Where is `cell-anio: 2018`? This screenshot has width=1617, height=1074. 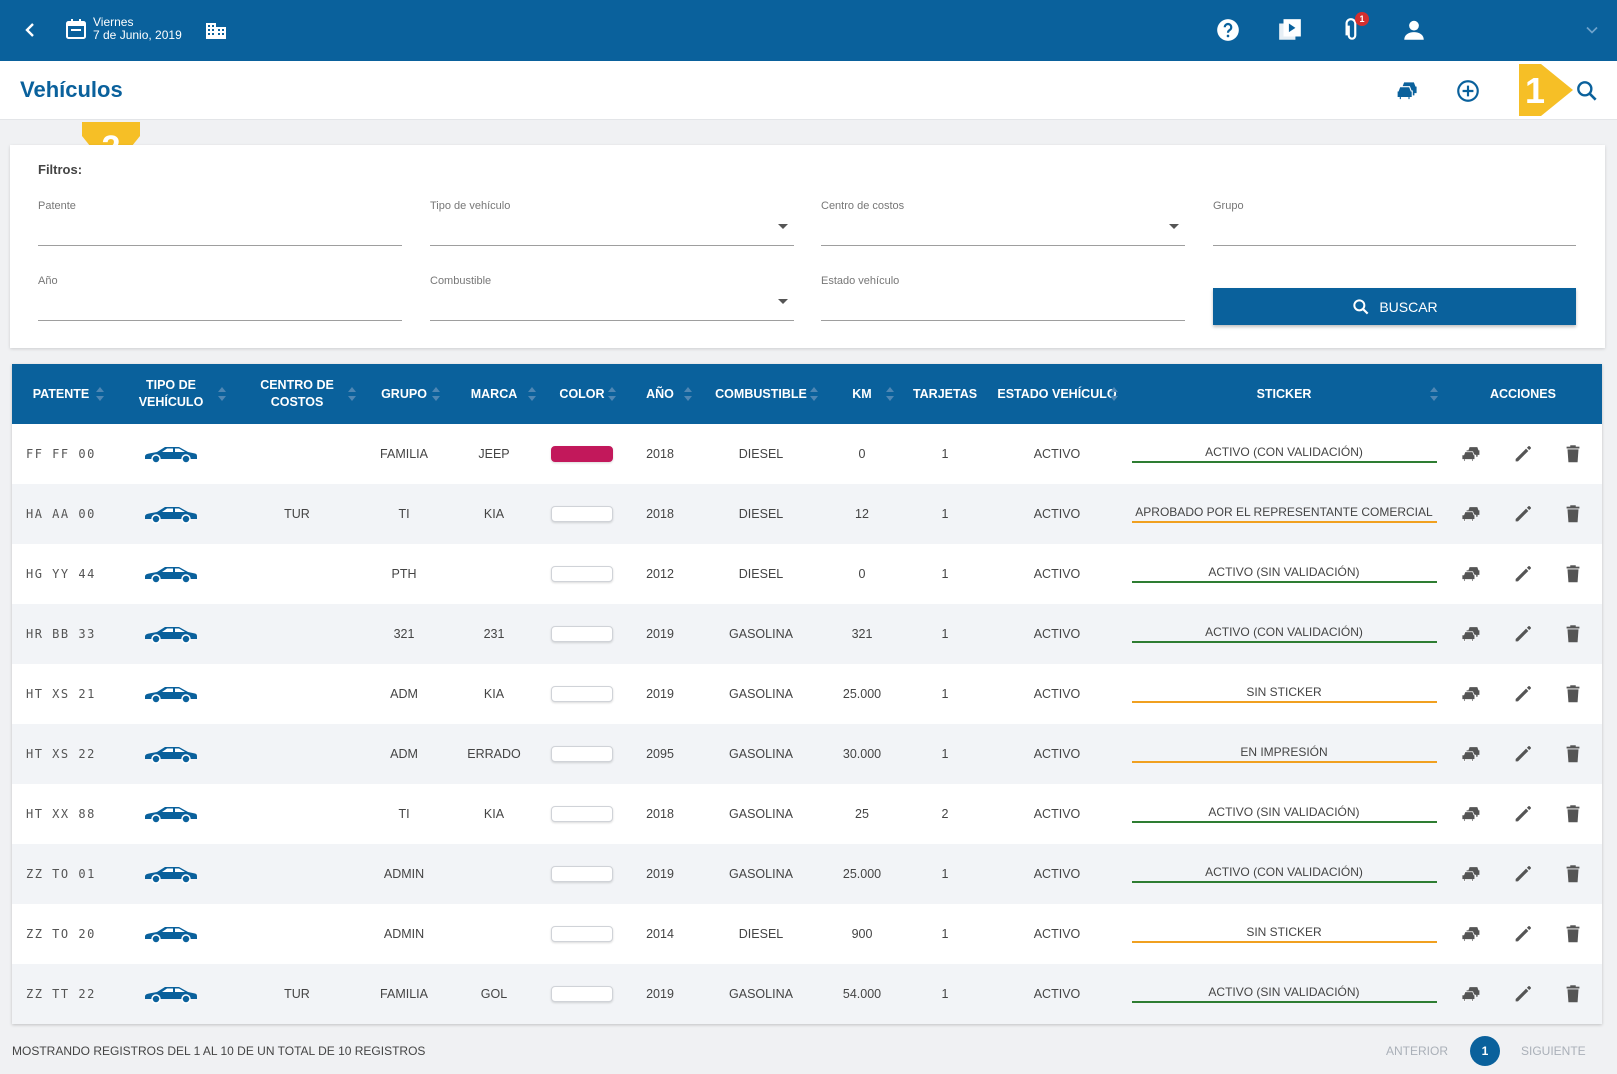 cell-anio: 2018 is located at coordinates (660, 514).